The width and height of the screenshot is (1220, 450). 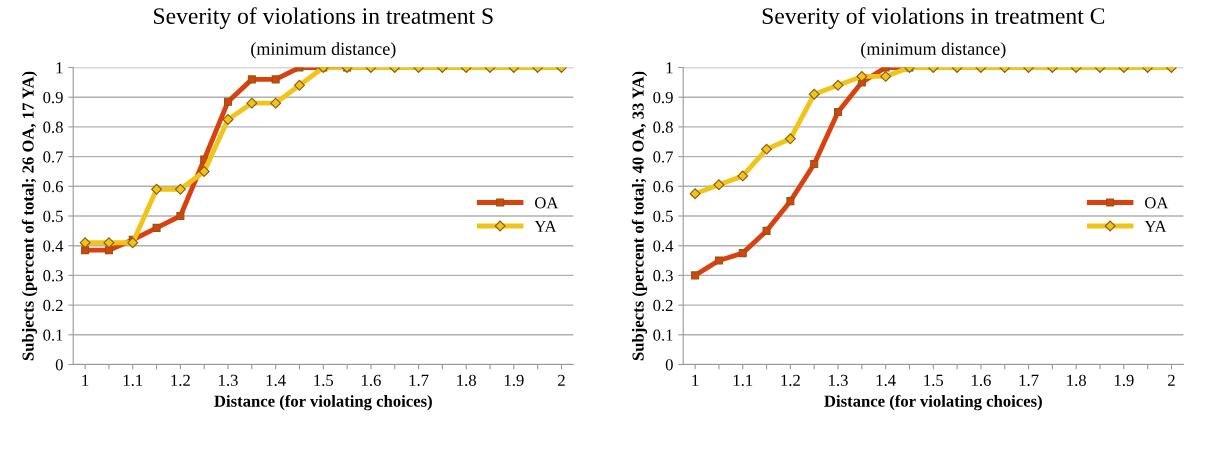 What do you see at coordinates (323, 18) in the screenshot?
I see `chart-title: Severity of violations in treatment S` at bounding box center [323, 18].